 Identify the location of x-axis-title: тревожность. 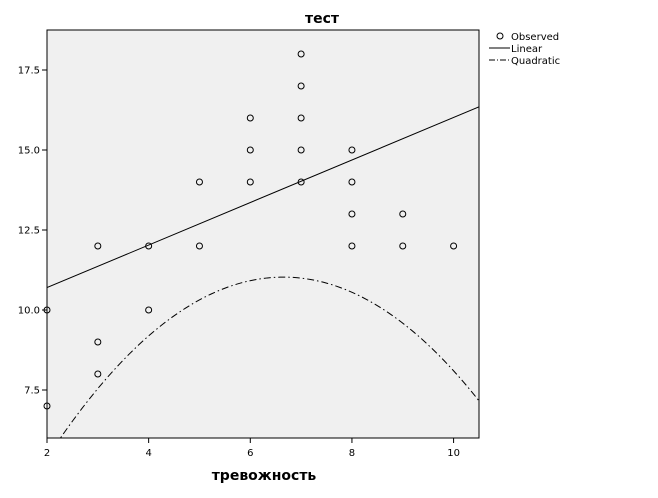
(264, 476).